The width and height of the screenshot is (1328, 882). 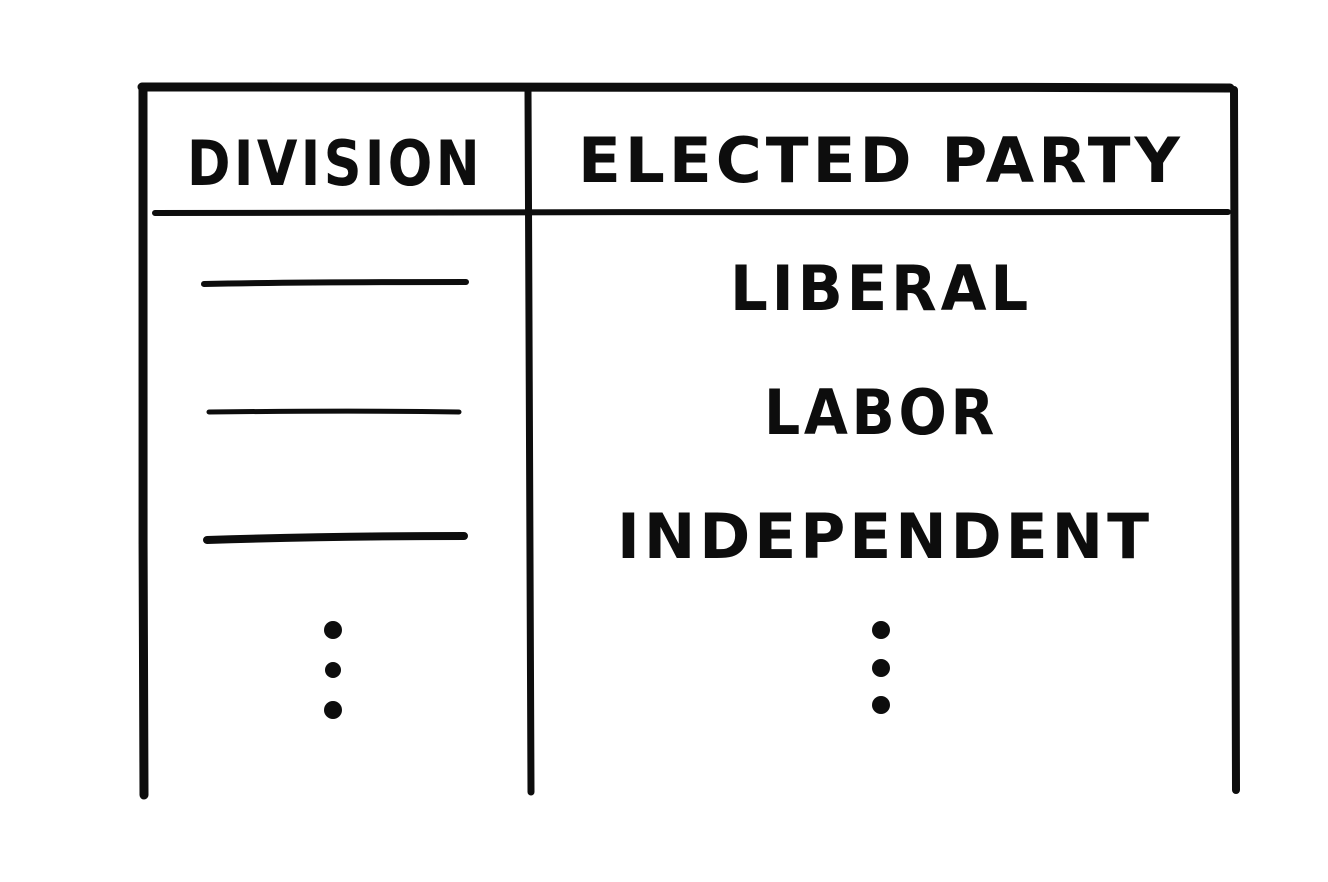 I want to click on top-border, so click(x=686, y=87).